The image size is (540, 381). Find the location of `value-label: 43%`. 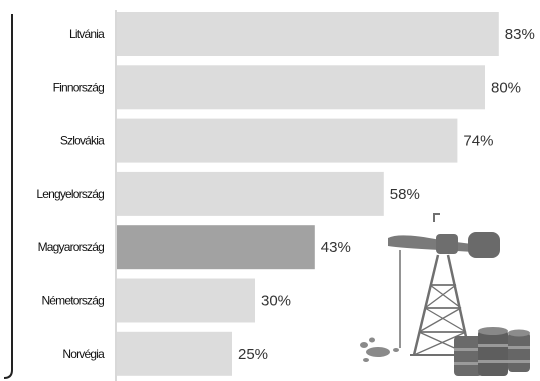

value-label: 43% is located at coordinates (336, 247).